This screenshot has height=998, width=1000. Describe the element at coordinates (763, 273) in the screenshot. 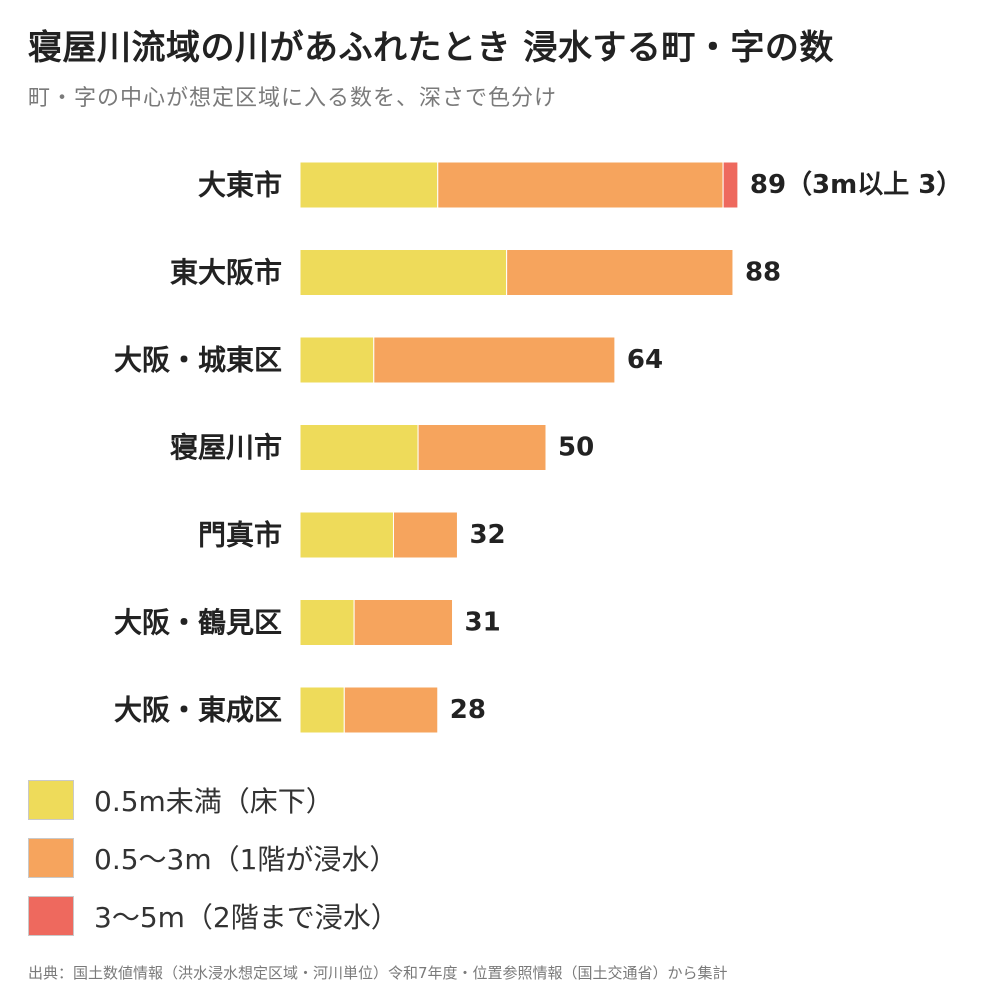

I see `value-label-row-2: 88` at that location.